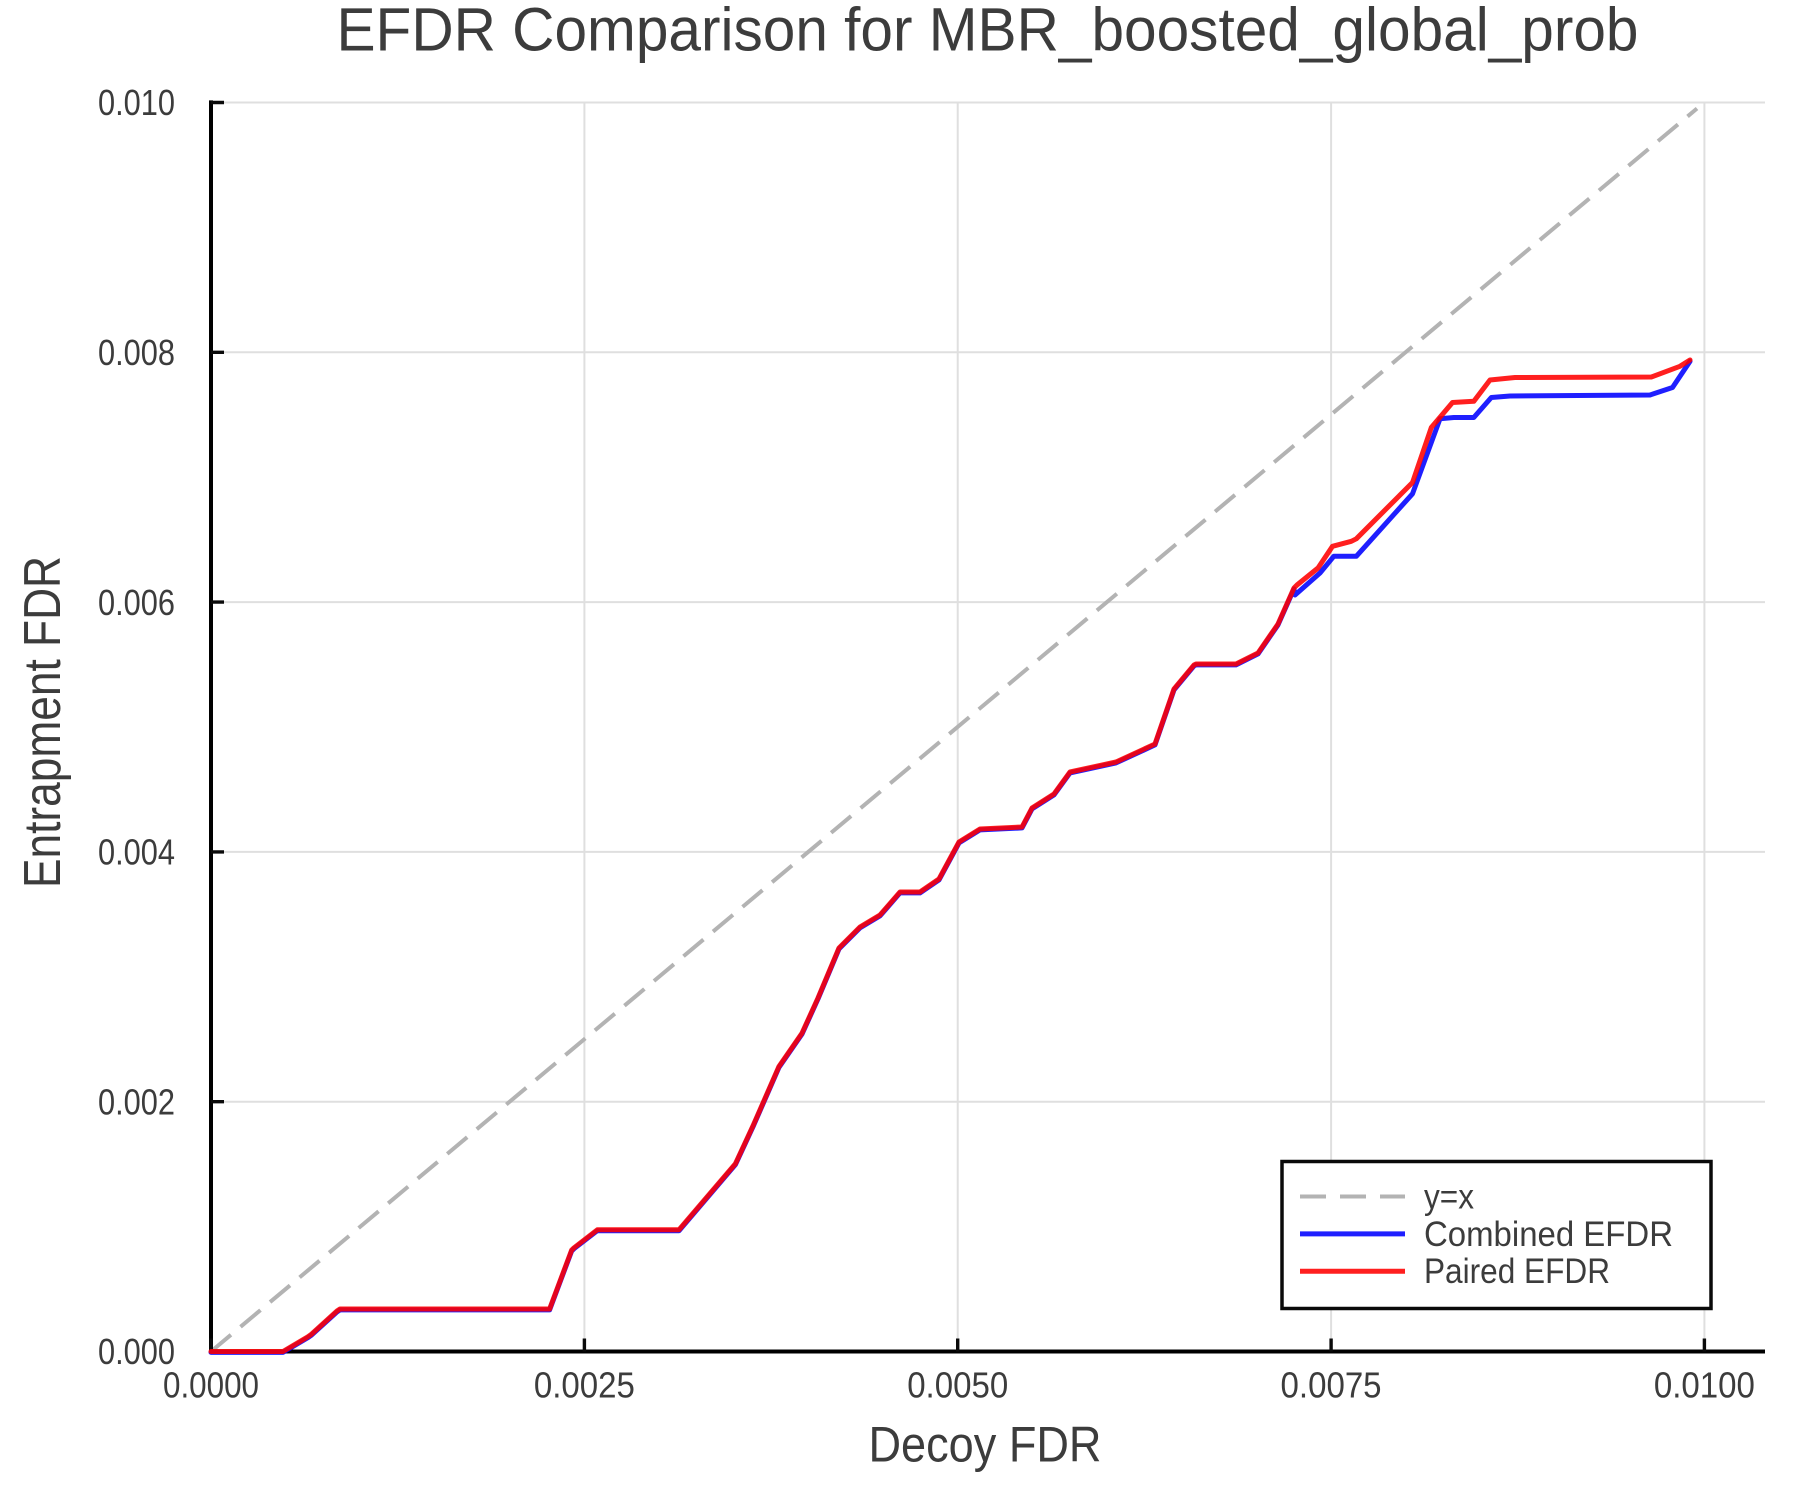 The height and width of the screenshot is (1500, 1800). Describe the element at coordinates (136, 852) in the screenshot. I see `svg-text: 0.004` at that location.